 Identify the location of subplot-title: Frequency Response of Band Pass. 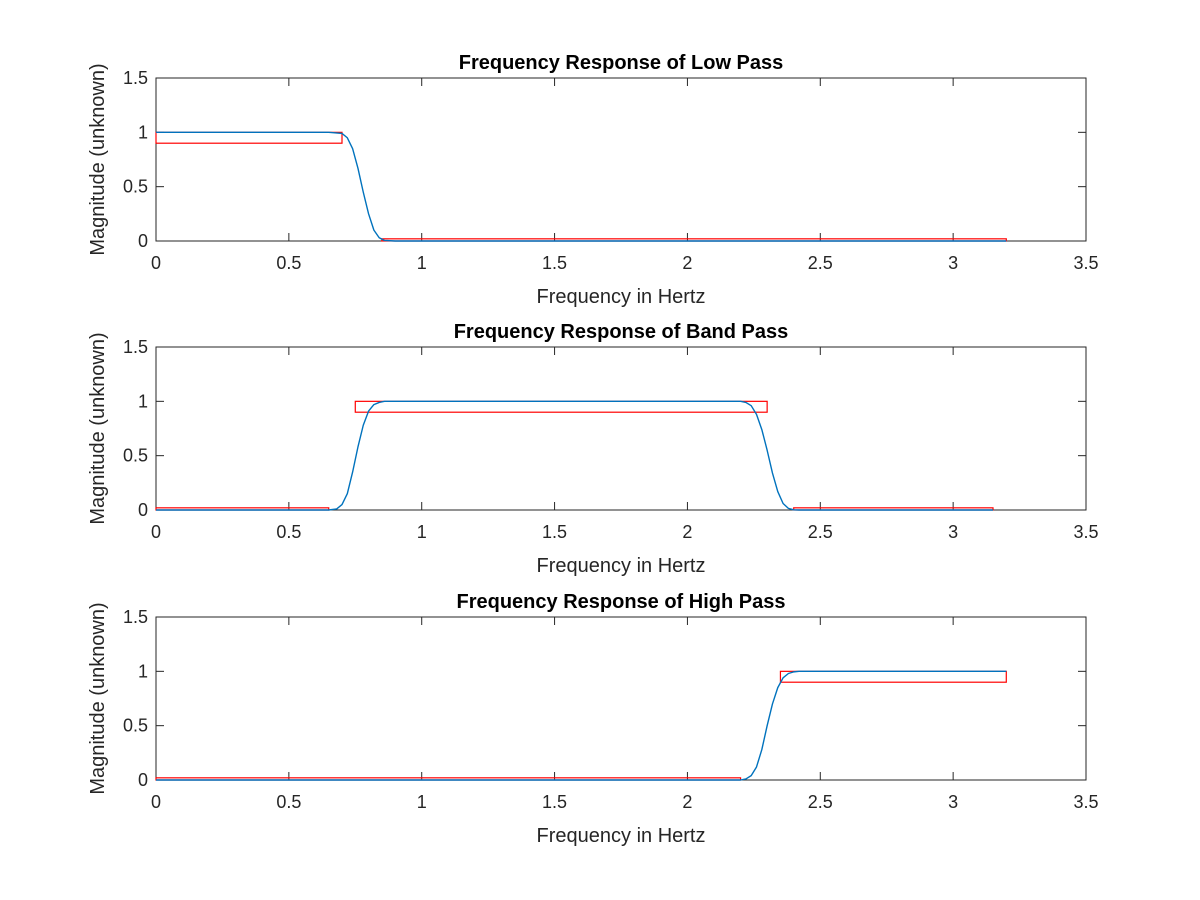
(621, 332).